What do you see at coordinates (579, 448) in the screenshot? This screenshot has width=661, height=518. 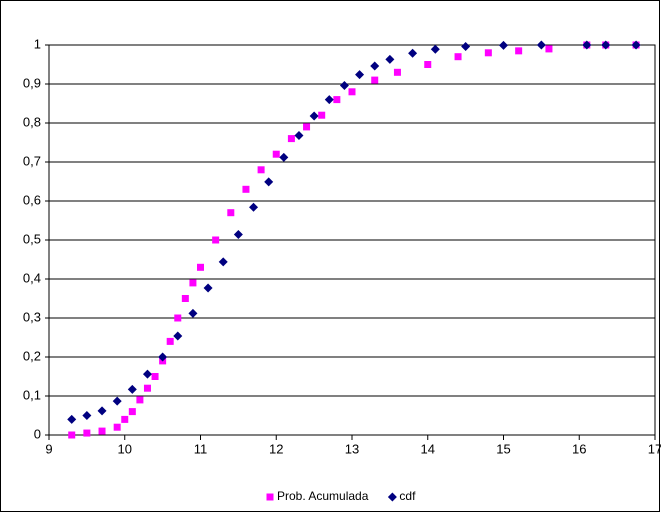 I see `x-tick-label: 16` at bounding box center [579, 448].